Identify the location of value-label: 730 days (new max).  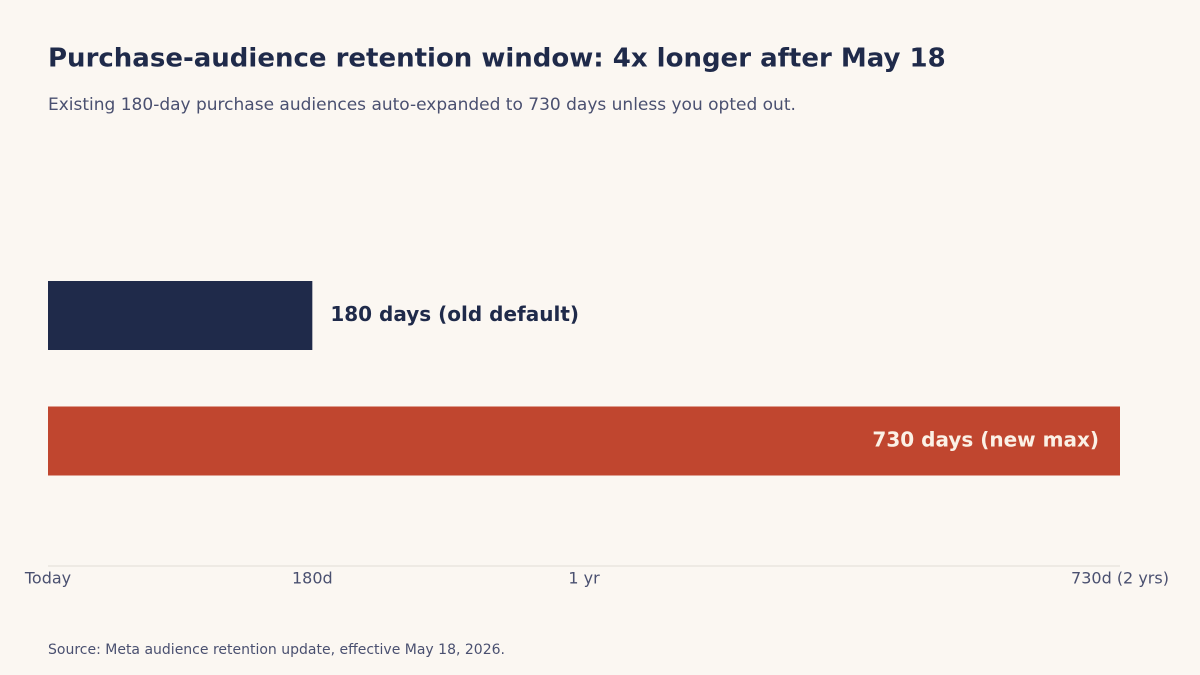
(985, 440).